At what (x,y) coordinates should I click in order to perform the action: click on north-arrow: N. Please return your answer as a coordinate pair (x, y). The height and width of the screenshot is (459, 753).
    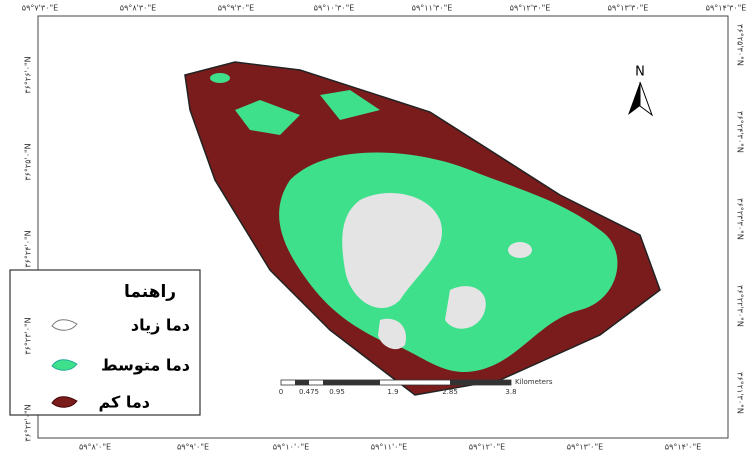
    Looking at the image, I should click on (641, 91).